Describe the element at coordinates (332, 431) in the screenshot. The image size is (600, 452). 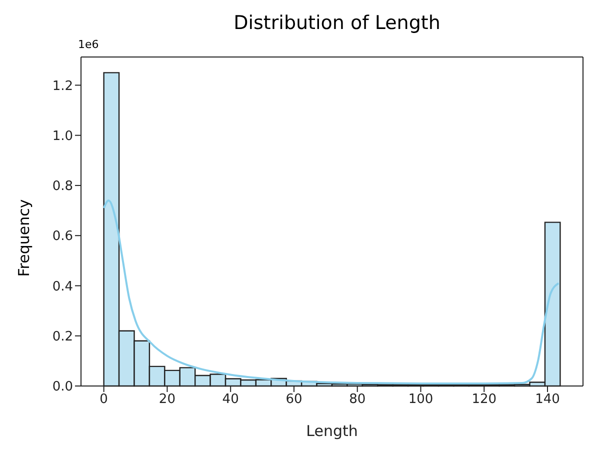
I see `x-axis-title: Length` at that location.